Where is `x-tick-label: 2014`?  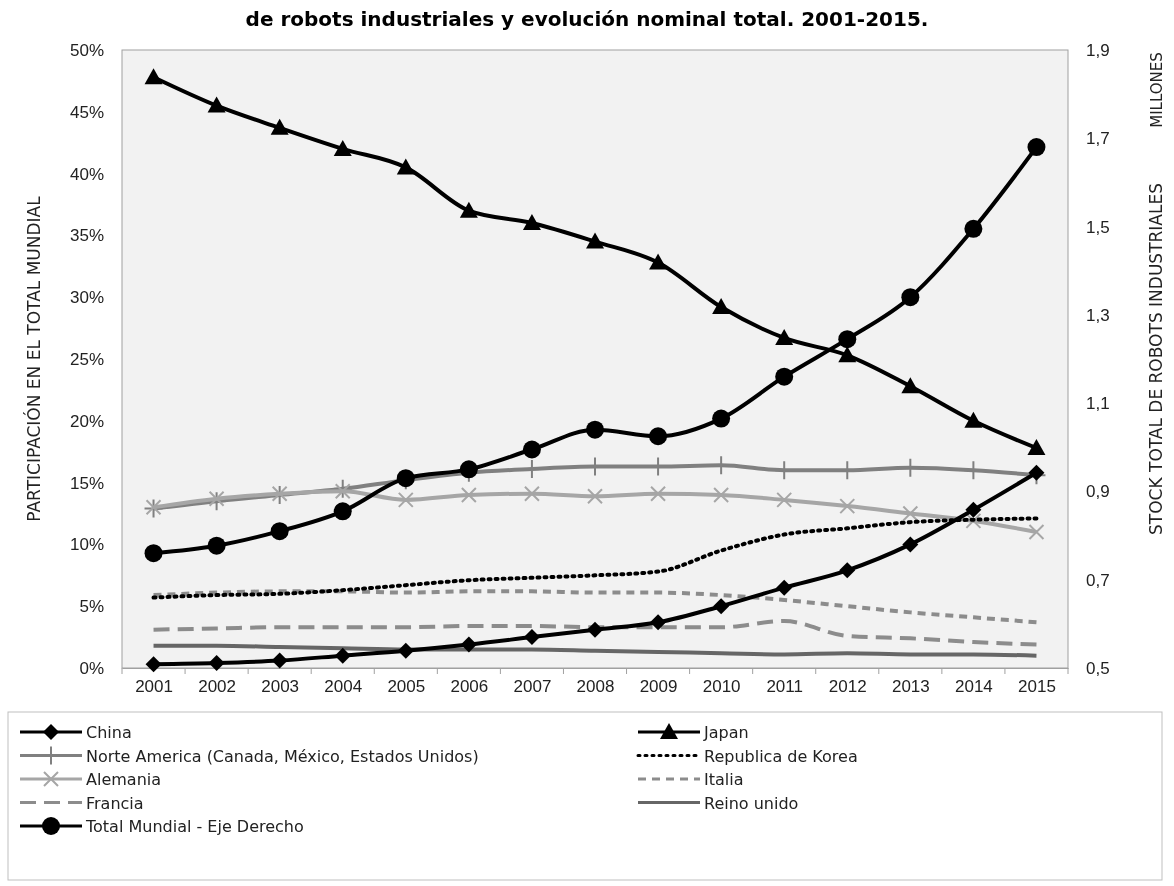
x-tick-label: 2014 is located at coordinates (973, 687).